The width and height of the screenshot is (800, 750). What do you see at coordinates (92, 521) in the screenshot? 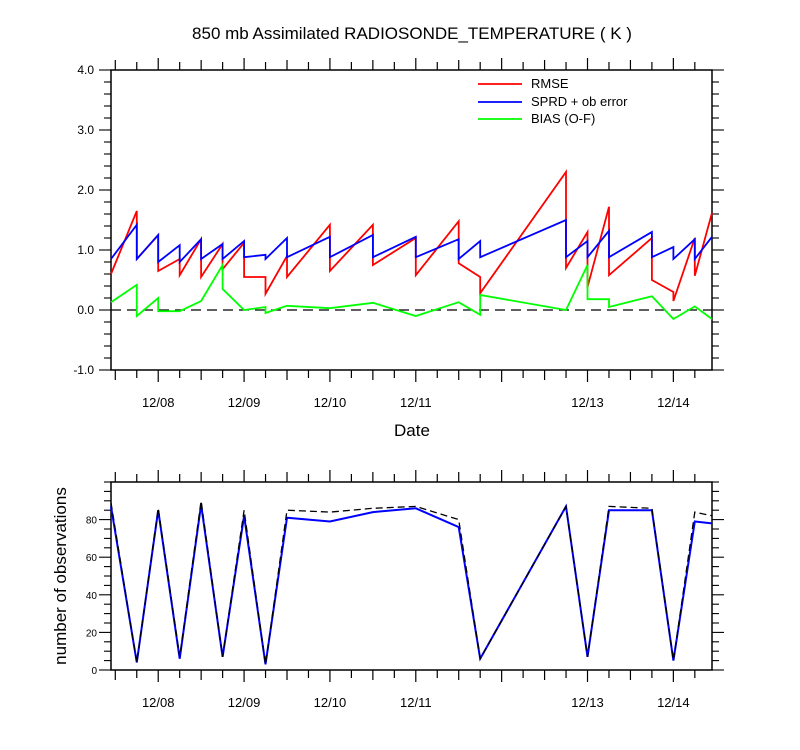
I see `y-tick-label: 80` at bounding box center [92, 521].